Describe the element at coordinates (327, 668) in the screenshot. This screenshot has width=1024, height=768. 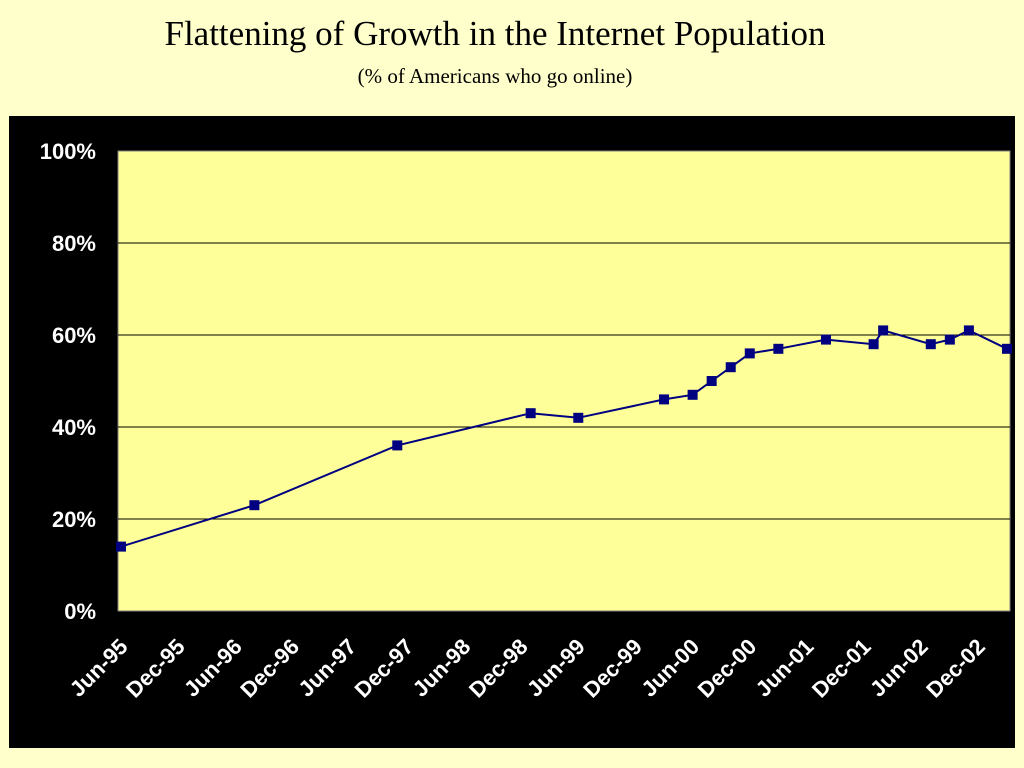
I see `x-tick-label: Jun-97` at that location.